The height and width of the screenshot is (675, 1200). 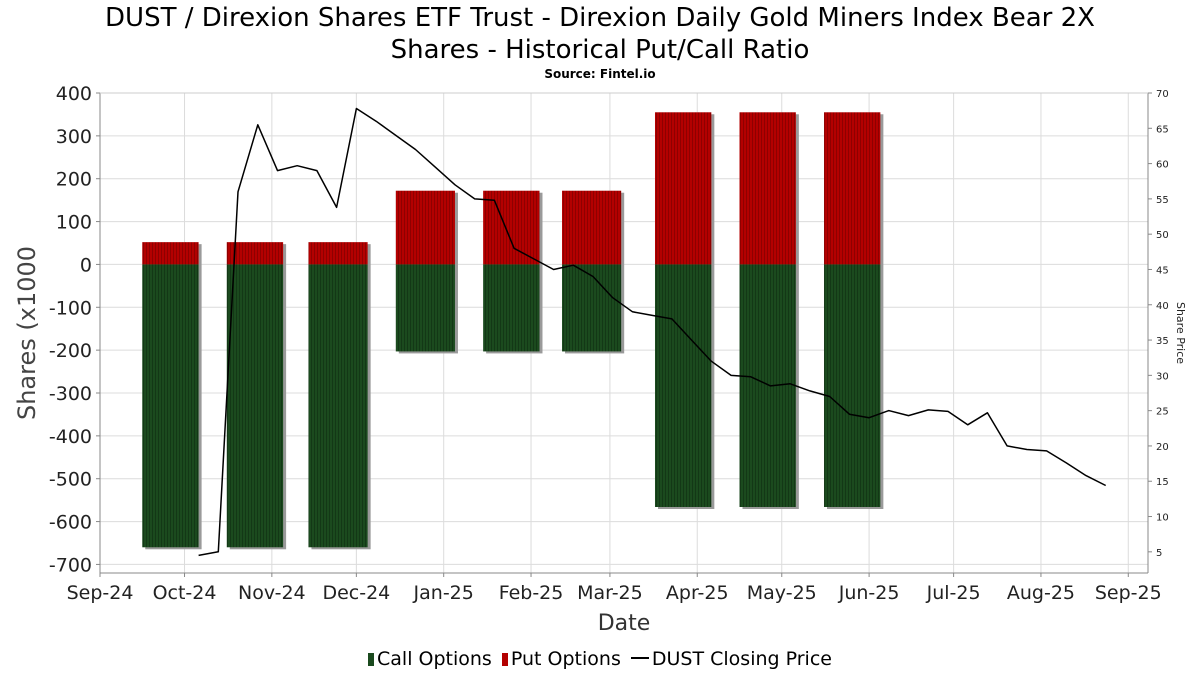 I want to click on x-tick-label: Aug-25, so click(x=1041, y=593).